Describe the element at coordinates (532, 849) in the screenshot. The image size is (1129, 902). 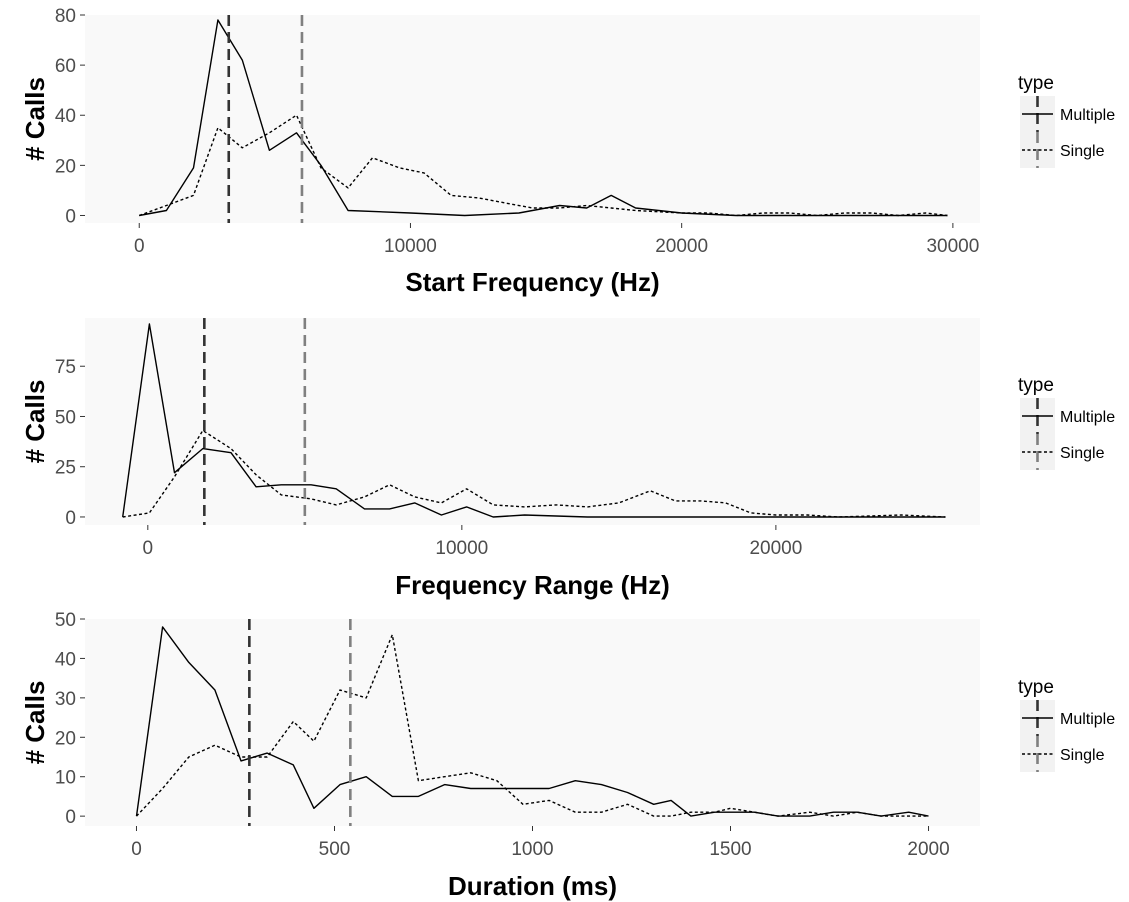
I see `x-tick-label: 1000` at that location.